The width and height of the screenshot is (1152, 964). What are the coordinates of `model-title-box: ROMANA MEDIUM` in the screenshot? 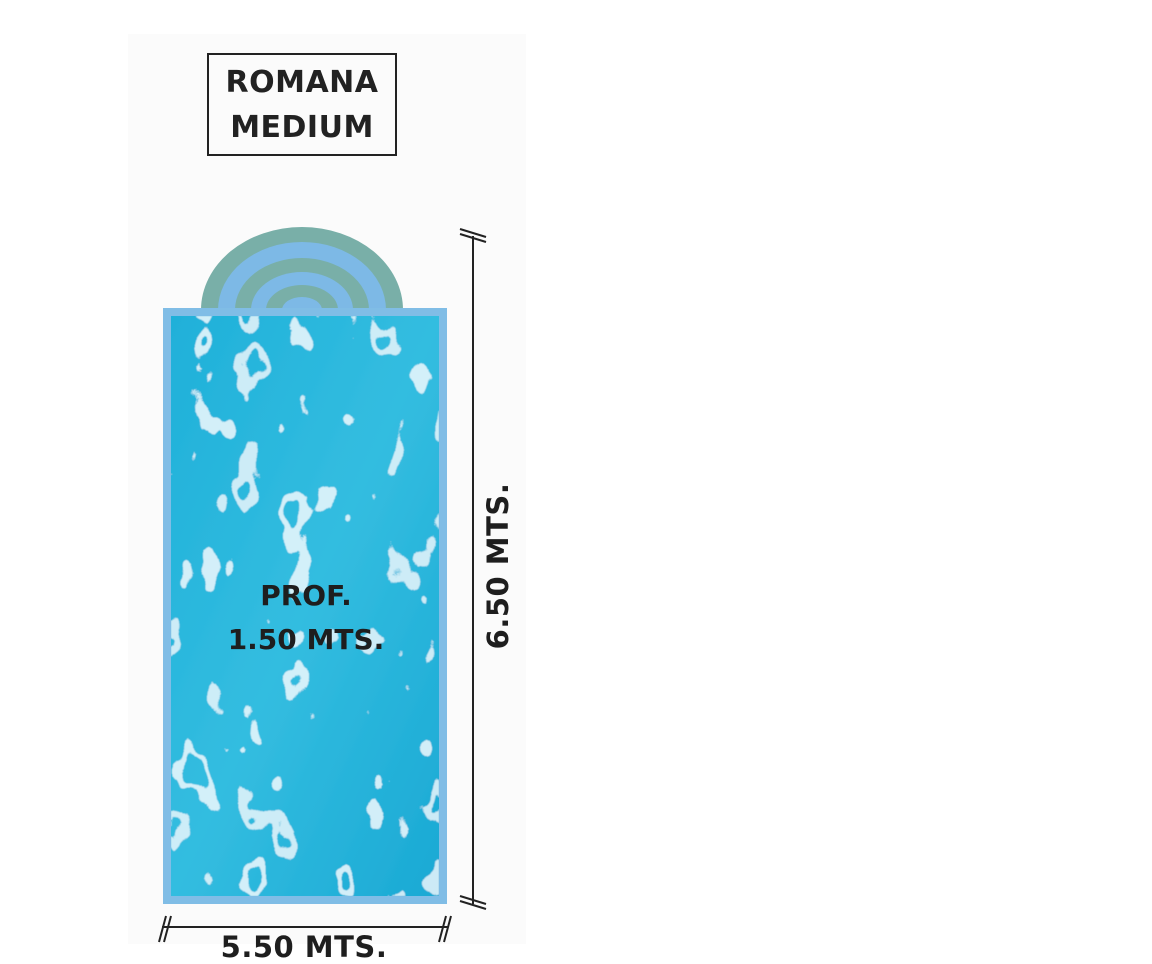 It's located at (302, 104).